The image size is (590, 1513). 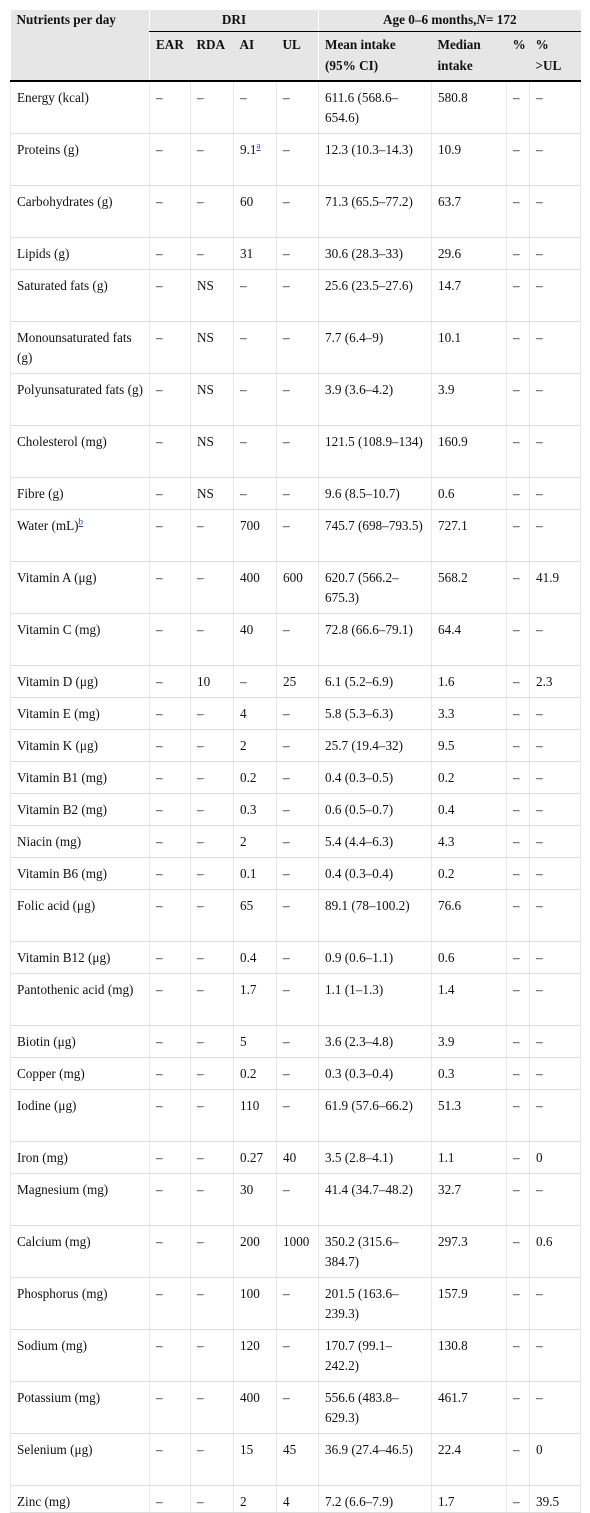 I want to click on mean-intake-value-text: 72.8 (66.6–79.1), so click(x=369, y=629).